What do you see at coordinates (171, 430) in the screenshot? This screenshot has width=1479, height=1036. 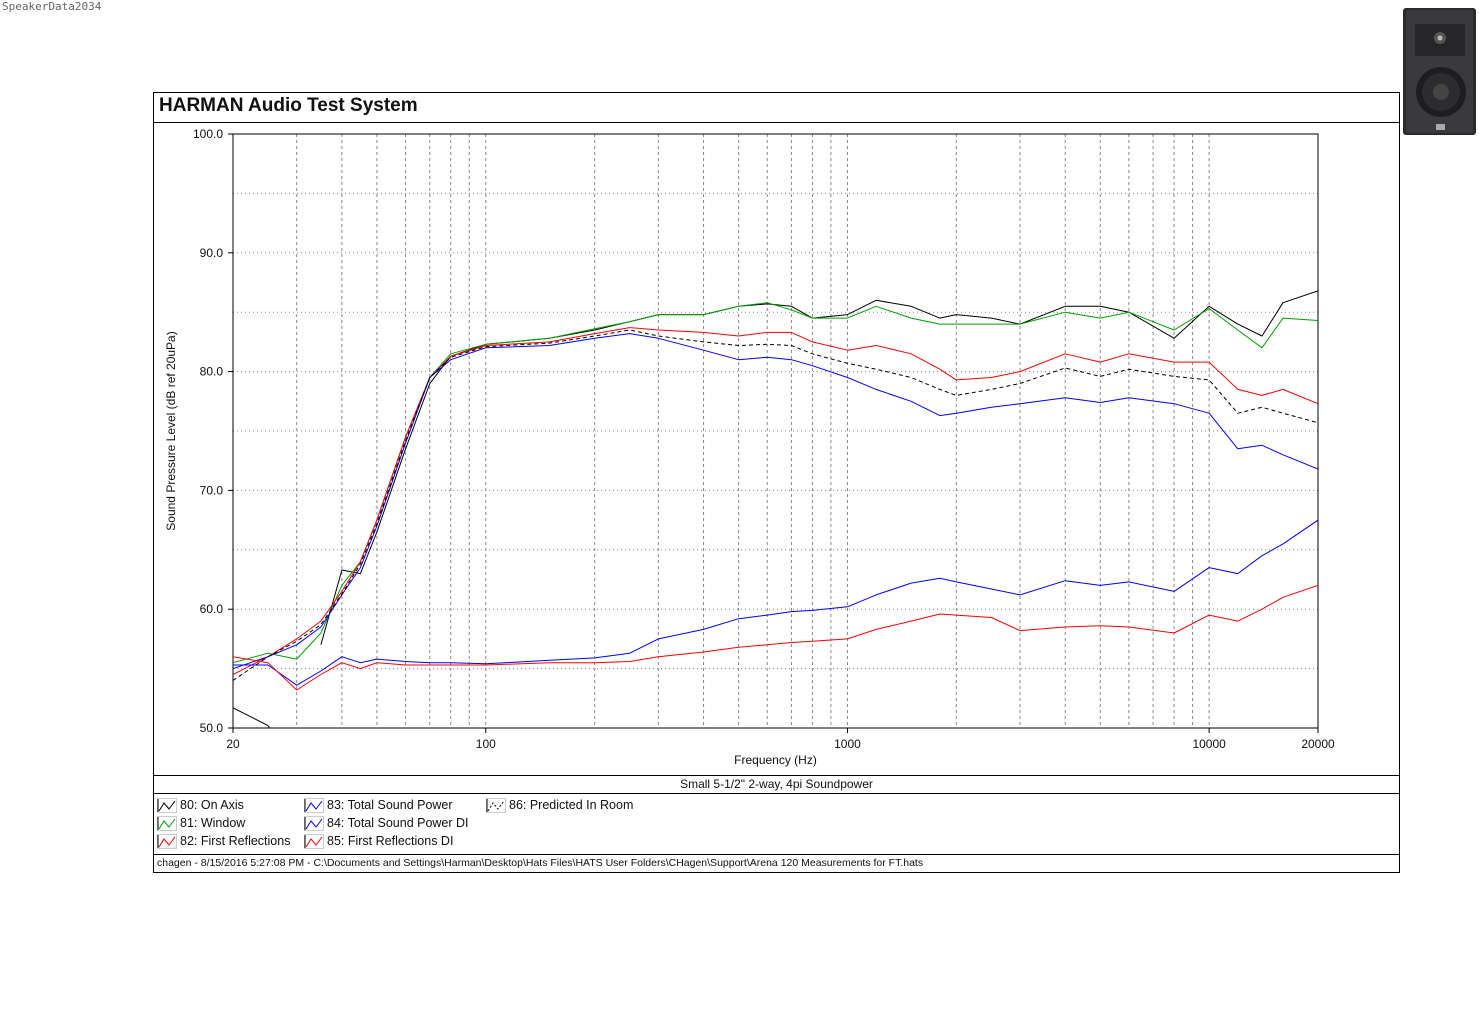 I see `y-axis-label: Sound Pressure Level (dB ref 20uPa)` at bounding box center [171, 430].